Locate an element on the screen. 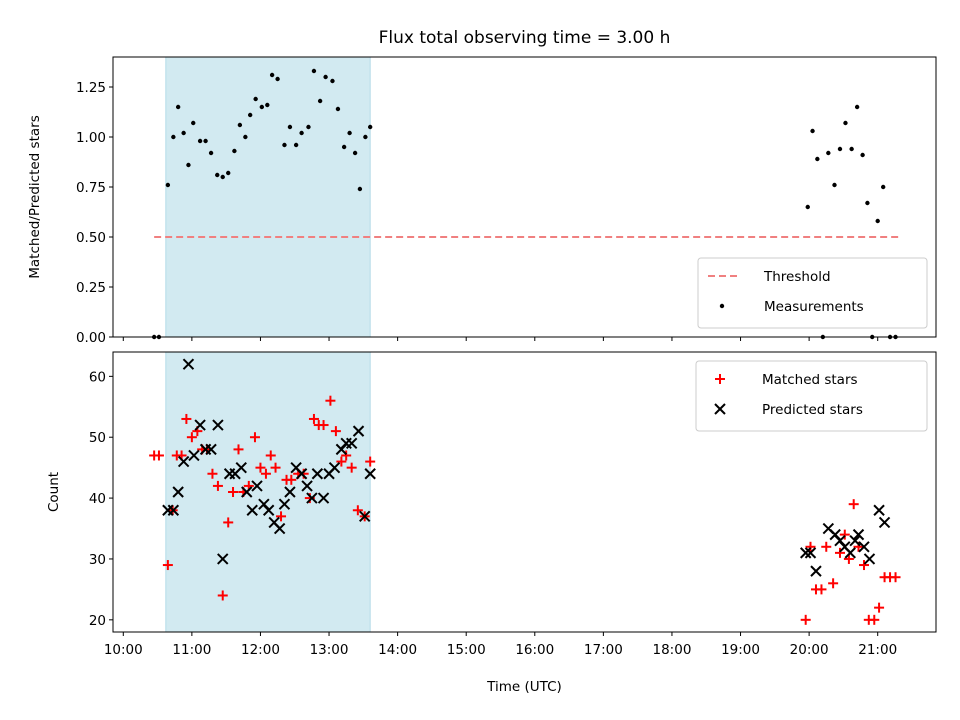 The width and height of the screenshot is (960, 720). legend-label: Matched stars is located at coordinates (810, 380).